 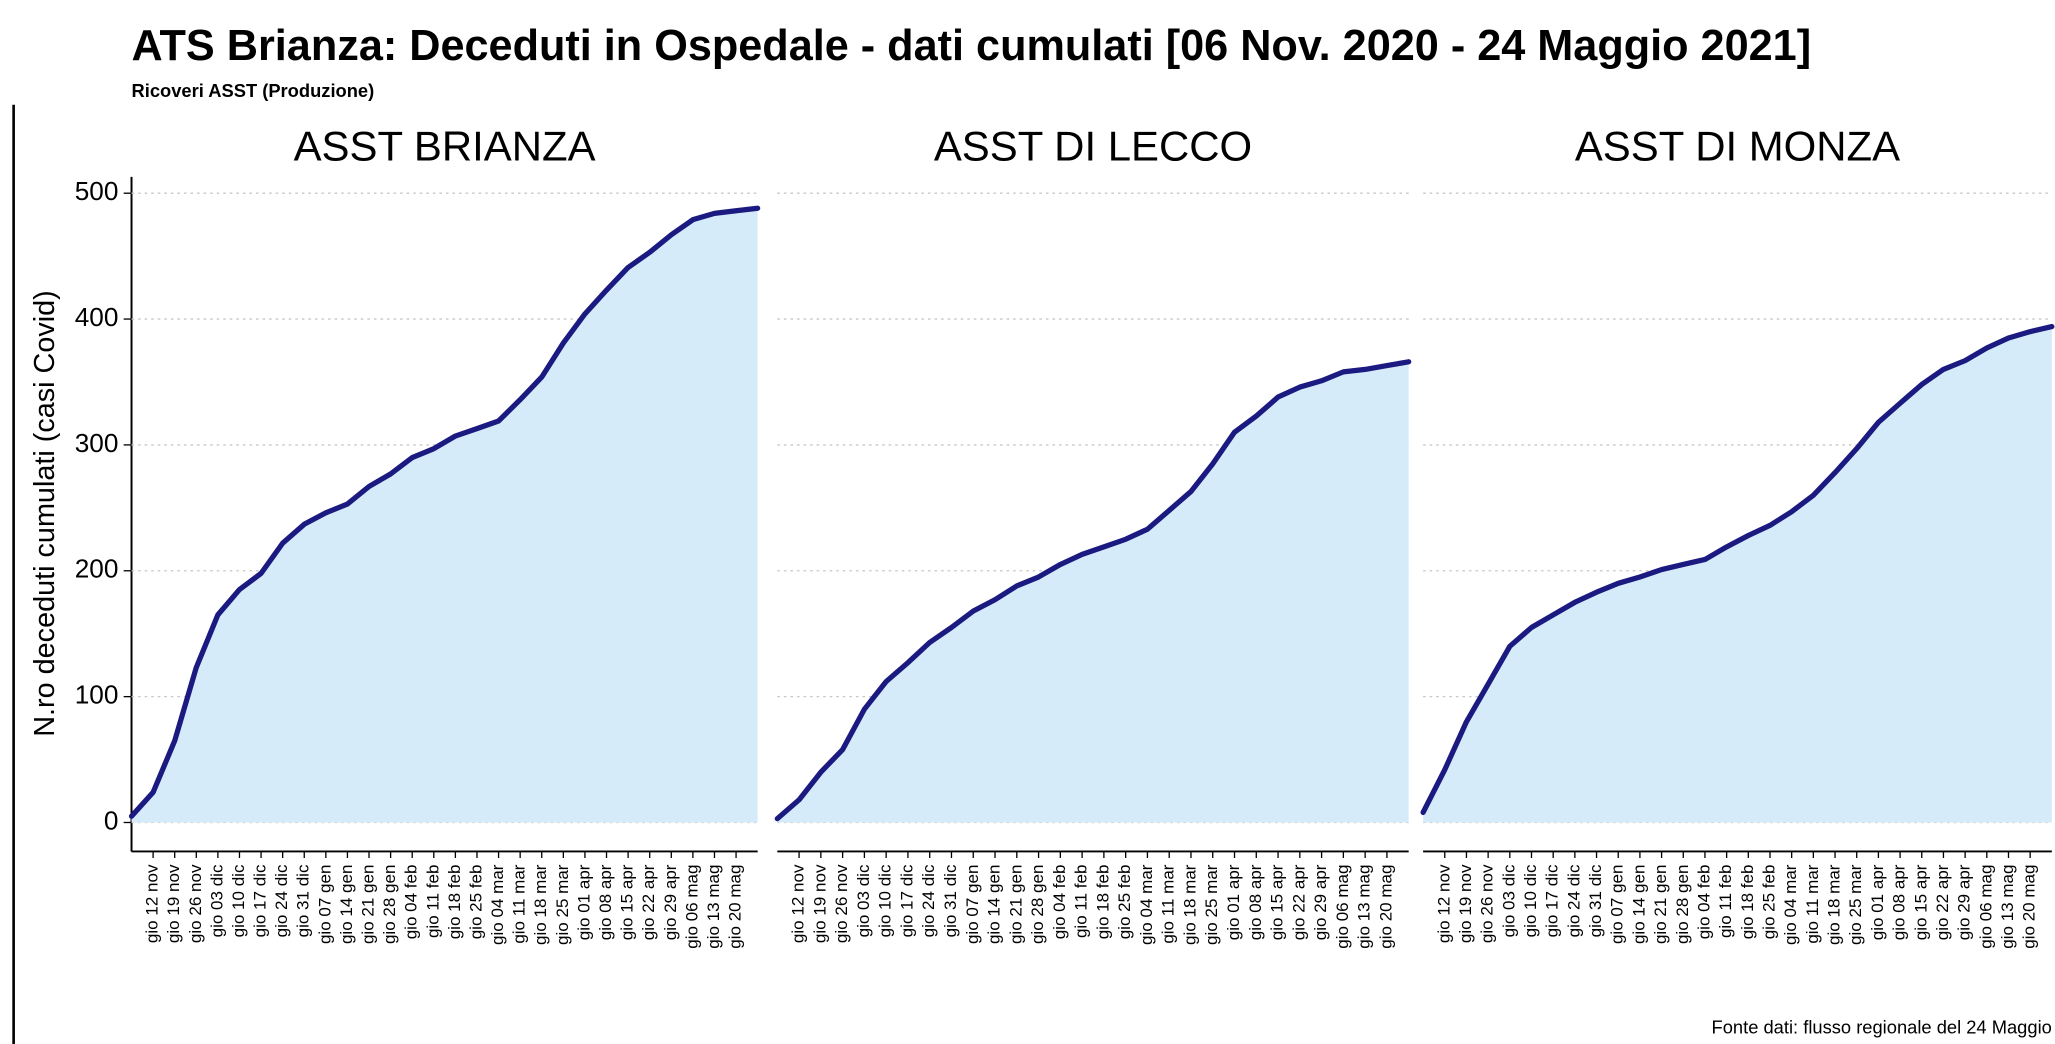 I want to click on y-axis-label: N.ro deceduti cumulati (casi Covid), so click(x=45, y=513).